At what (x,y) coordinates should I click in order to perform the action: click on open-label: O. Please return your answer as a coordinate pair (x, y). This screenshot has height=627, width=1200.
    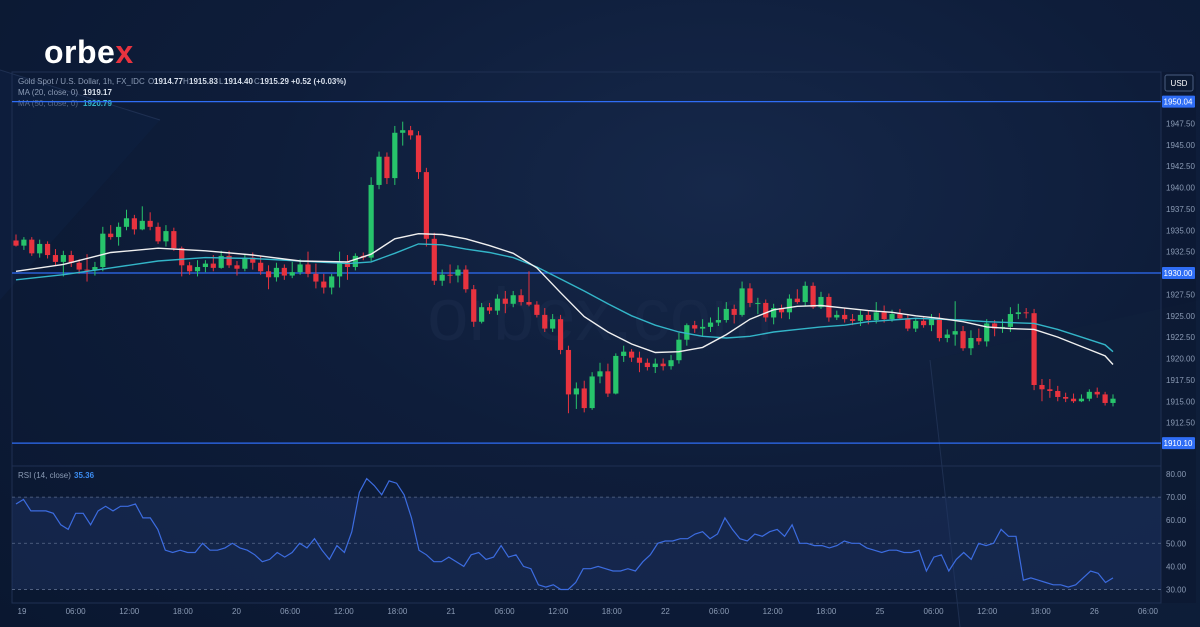
    Looking at the image, I should click on (151, 81).